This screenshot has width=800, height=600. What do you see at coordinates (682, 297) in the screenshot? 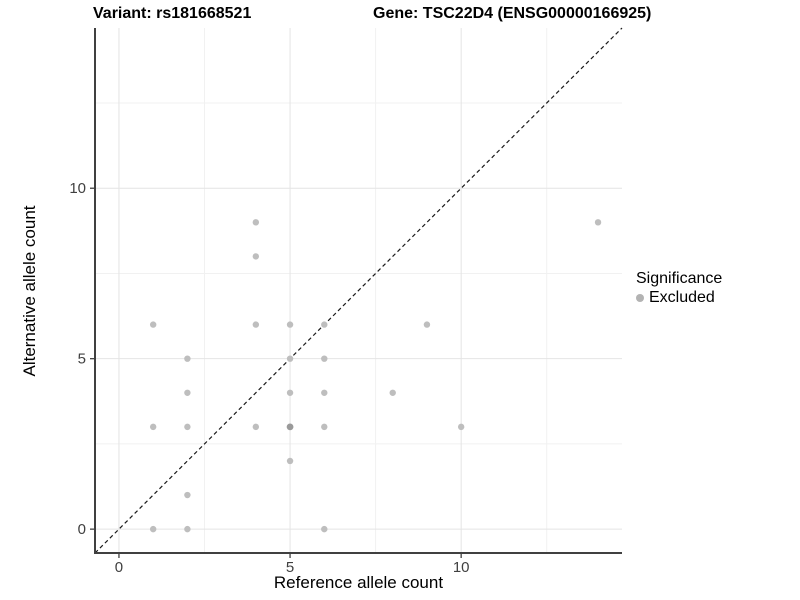
I see `legend-item-label: Excluded` at bounding box center [682, 297].